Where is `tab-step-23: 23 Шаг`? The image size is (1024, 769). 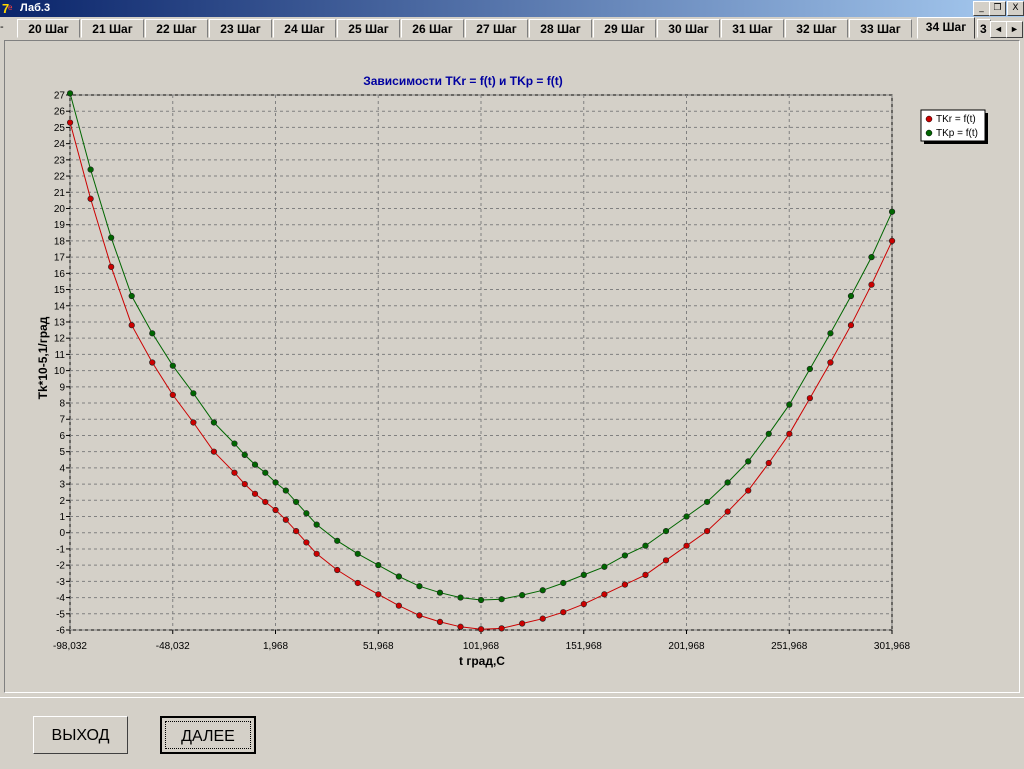
tab-step-23: 23 Шаг is located at coordinates (240, 28).